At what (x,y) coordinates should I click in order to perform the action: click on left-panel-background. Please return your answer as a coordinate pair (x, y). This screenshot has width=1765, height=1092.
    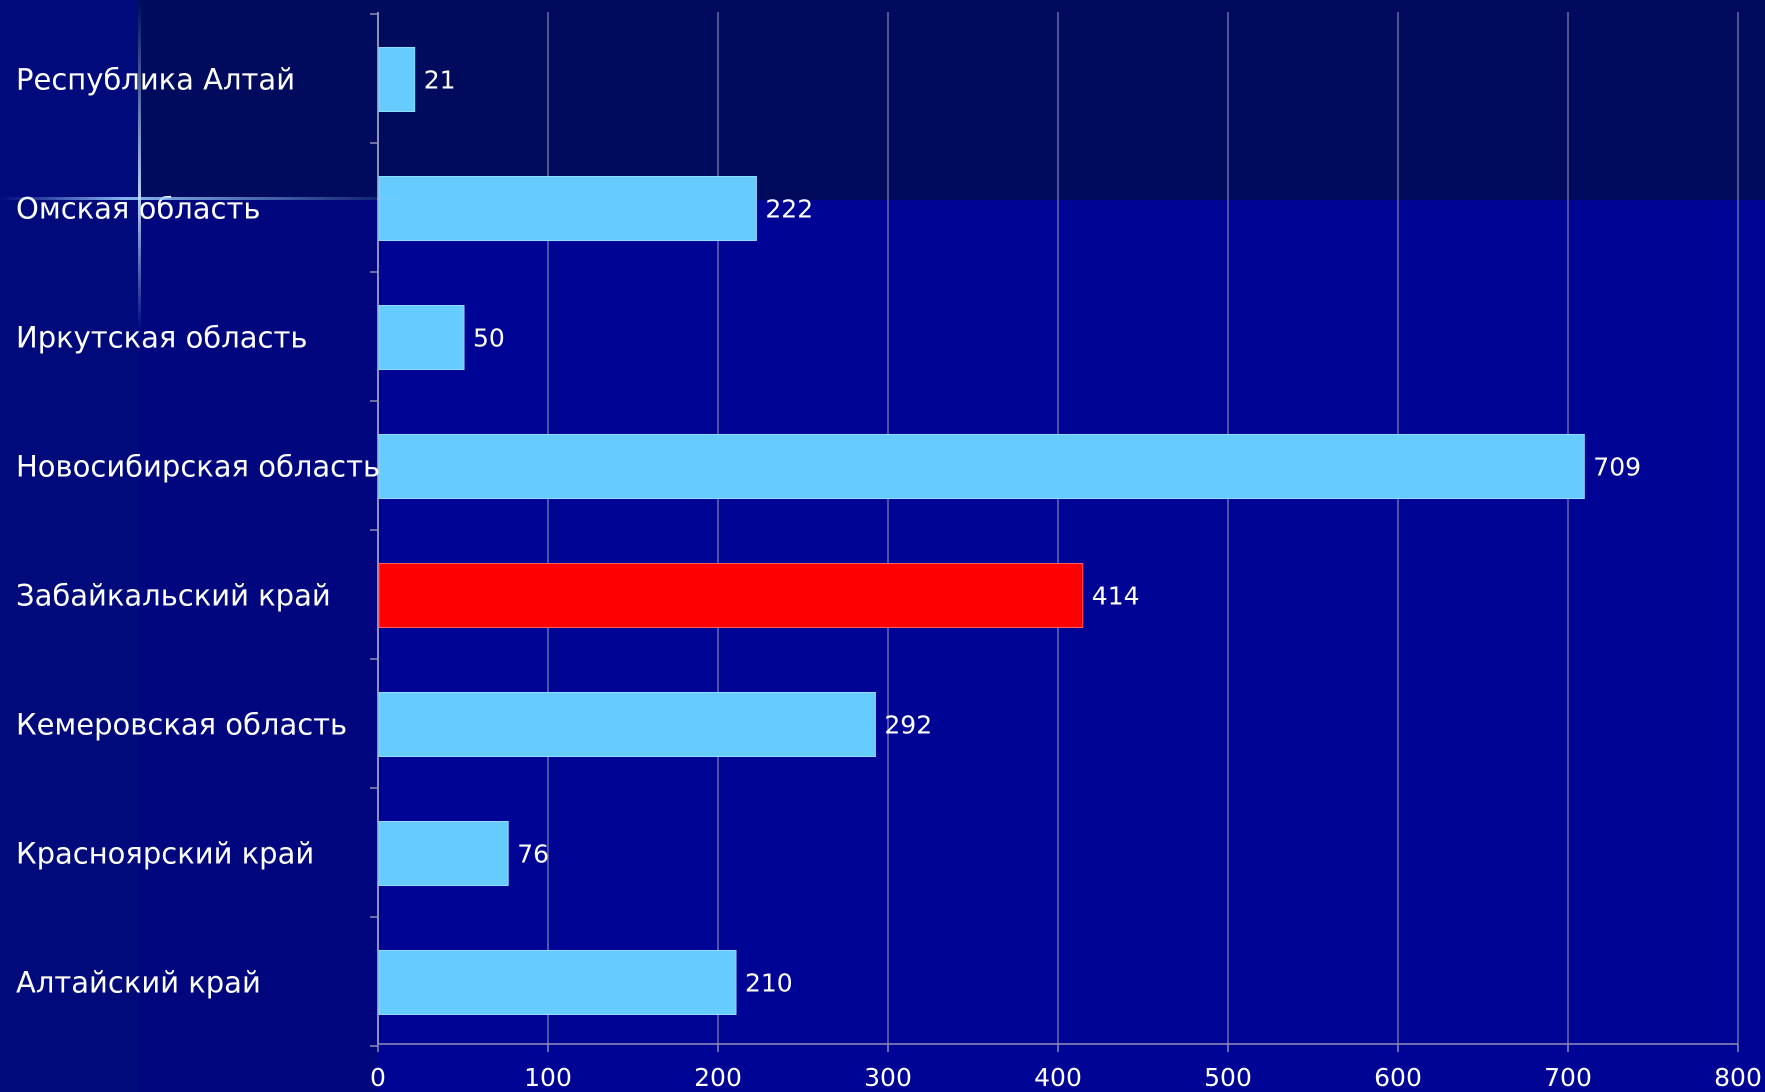
    Looking at the image, I should click on (69, 546).